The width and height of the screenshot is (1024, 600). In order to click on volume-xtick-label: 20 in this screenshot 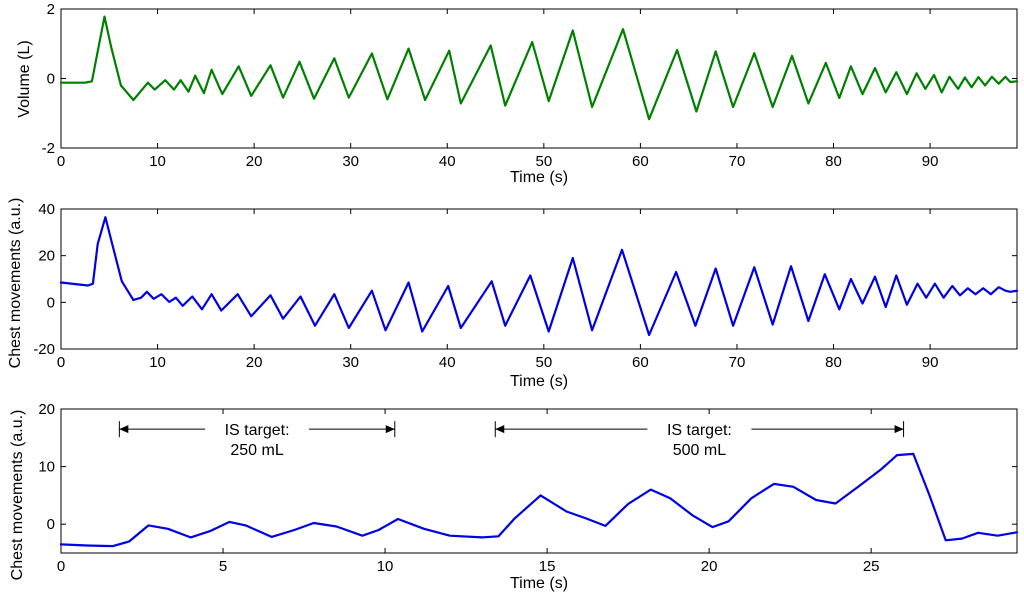, I will do `click(254, 161)`.